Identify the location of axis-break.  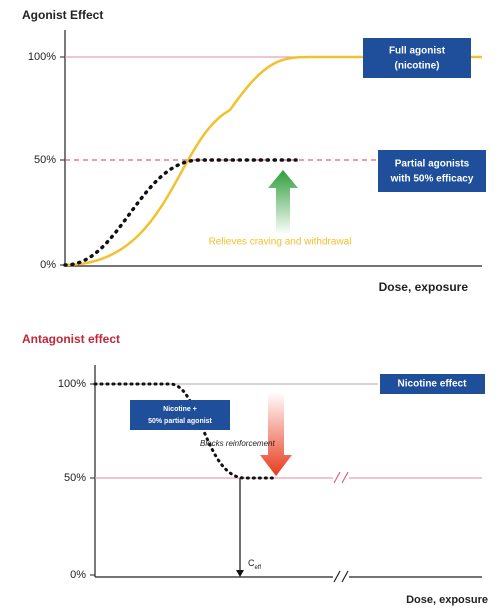
(341, 576).